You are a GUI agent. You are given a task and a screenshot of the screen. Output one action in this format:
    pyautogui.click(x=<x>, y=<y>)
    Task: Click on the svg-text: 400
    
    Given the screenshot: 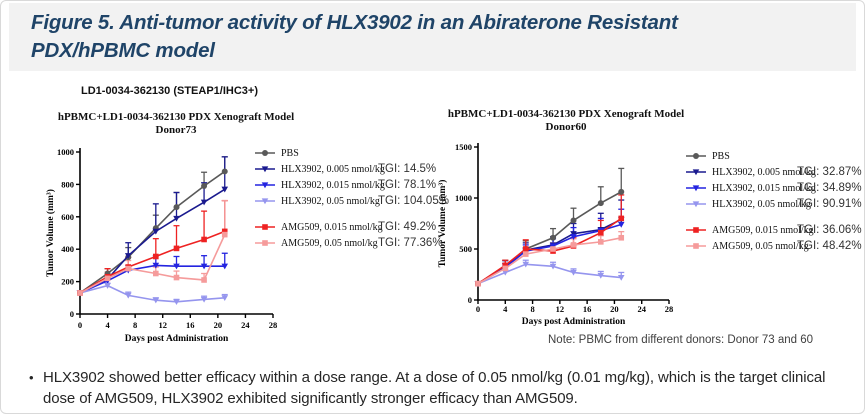 What is the action you would take?
    pyautogui.click(x=67, y=249)
    